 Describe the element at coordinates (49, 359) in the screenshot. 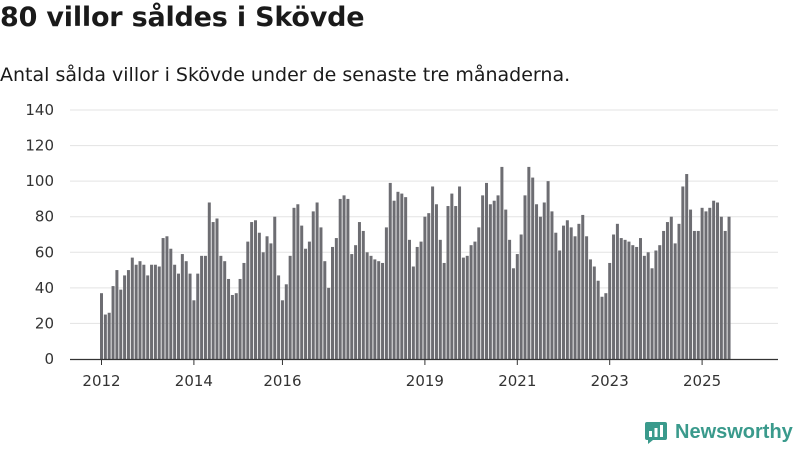

I see `y-tick-label: 0` at that location.